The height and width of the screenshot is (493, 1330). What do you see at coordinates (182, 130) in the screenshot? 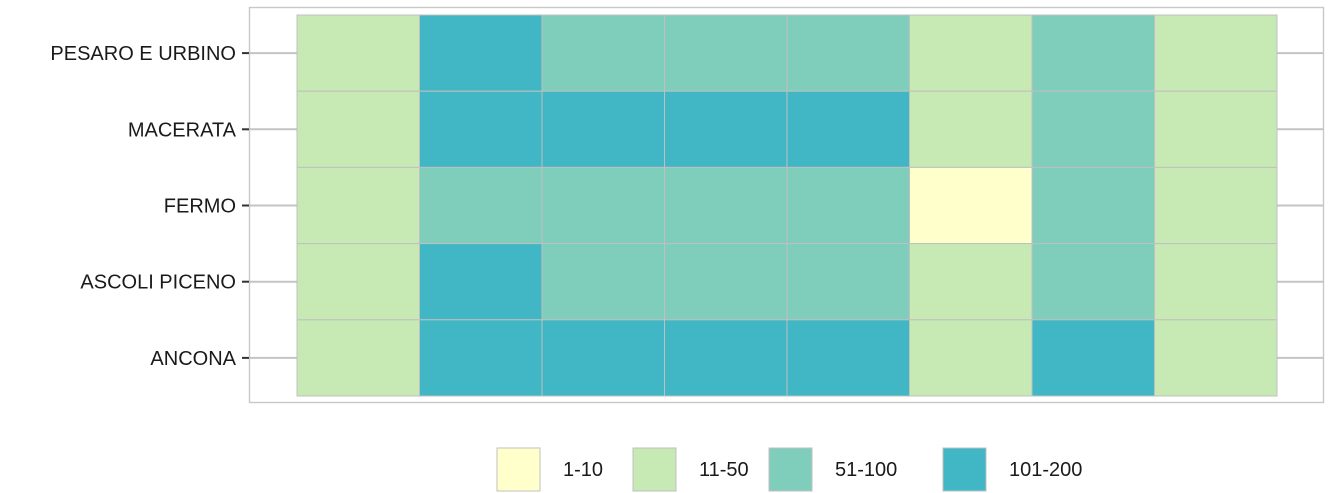
I see `y-tick-label-macerata: MACERATA` at bounding box center [182, 130].